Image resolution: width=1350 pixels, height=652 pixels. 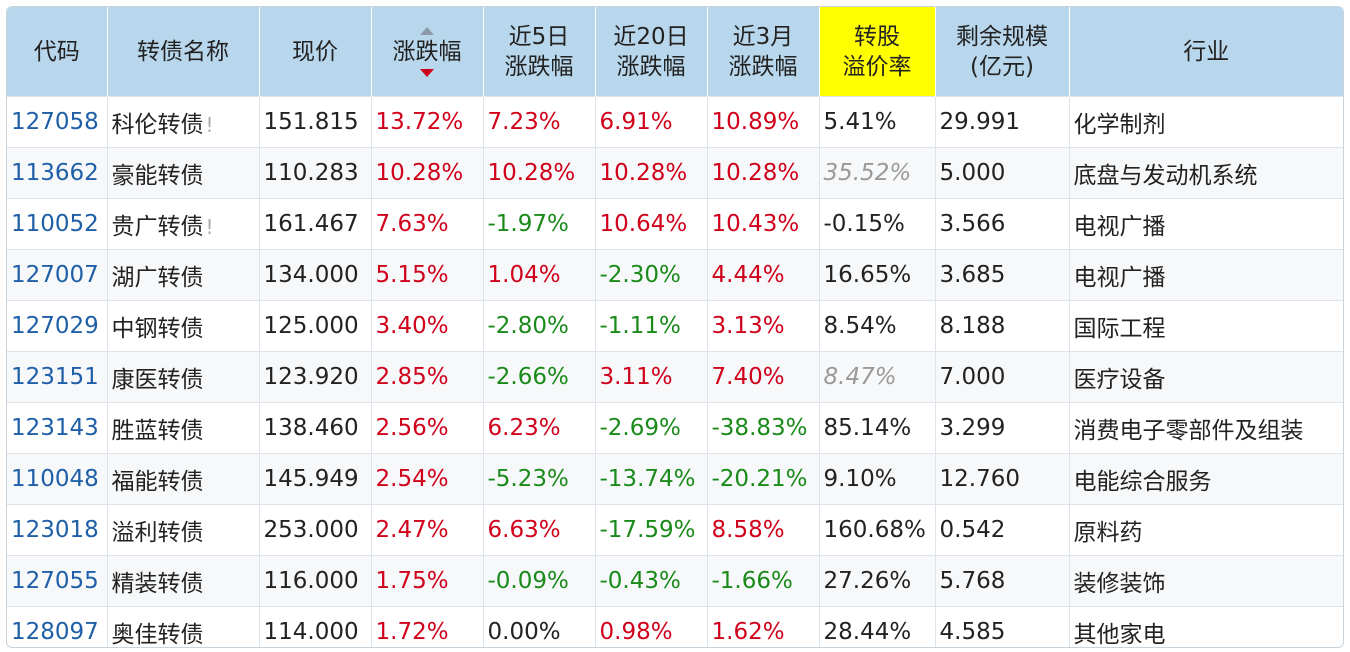 I want to click on bond-code-value: 127058, so click(x=55, y=122).